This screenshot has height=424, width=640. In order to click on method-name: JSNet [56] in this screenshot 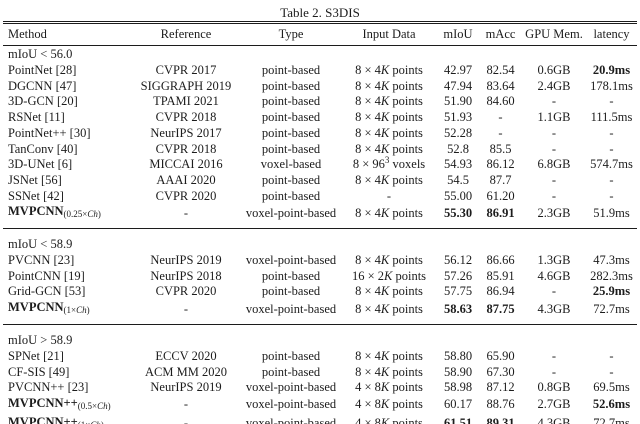, I will do `click(35, 179)`.